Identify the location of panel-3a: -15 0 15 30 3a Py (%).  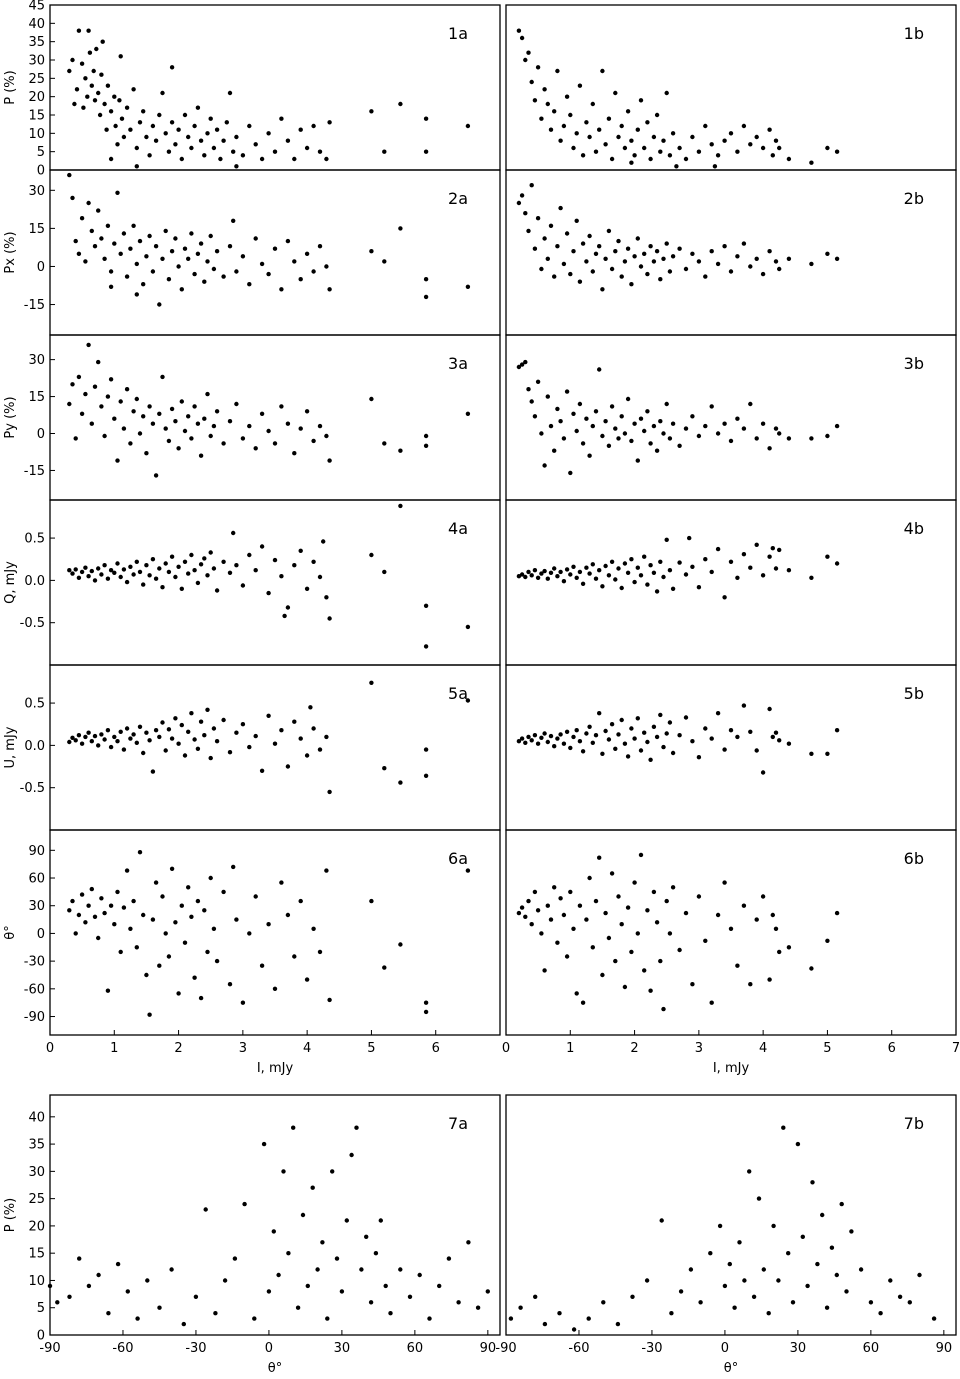
(252, 417).